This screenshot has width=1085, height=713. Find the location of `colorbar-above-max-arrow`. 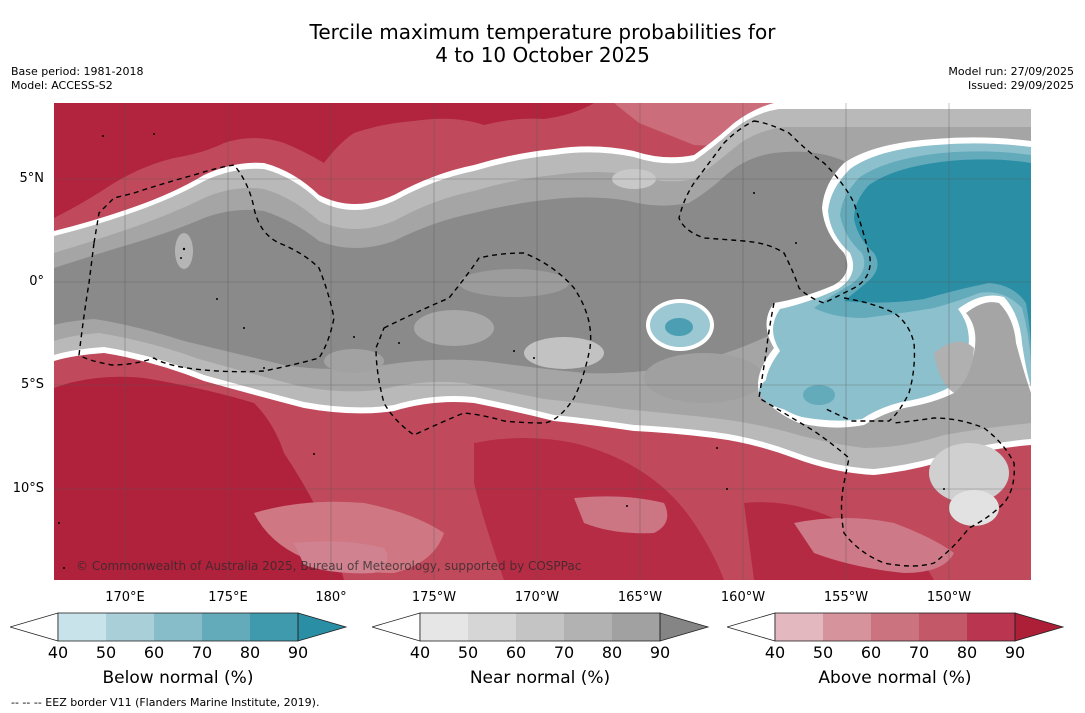

colorbar-above-max-arrow is located at coordinates (1039, 627).